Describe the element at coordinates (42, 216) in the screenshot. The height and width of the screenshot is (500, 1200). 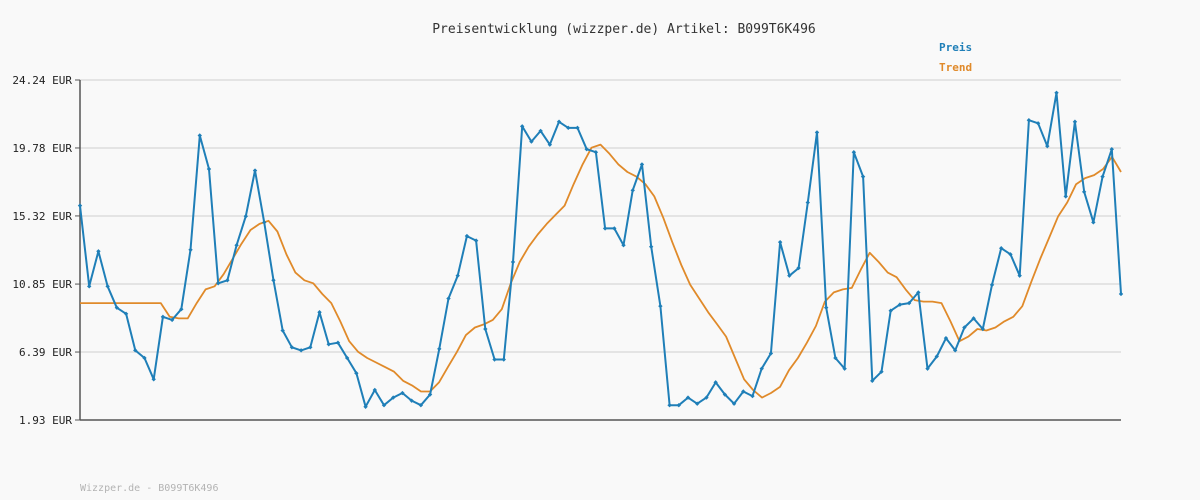
I see `y-tick-label: 15.32 EUR` at that location.